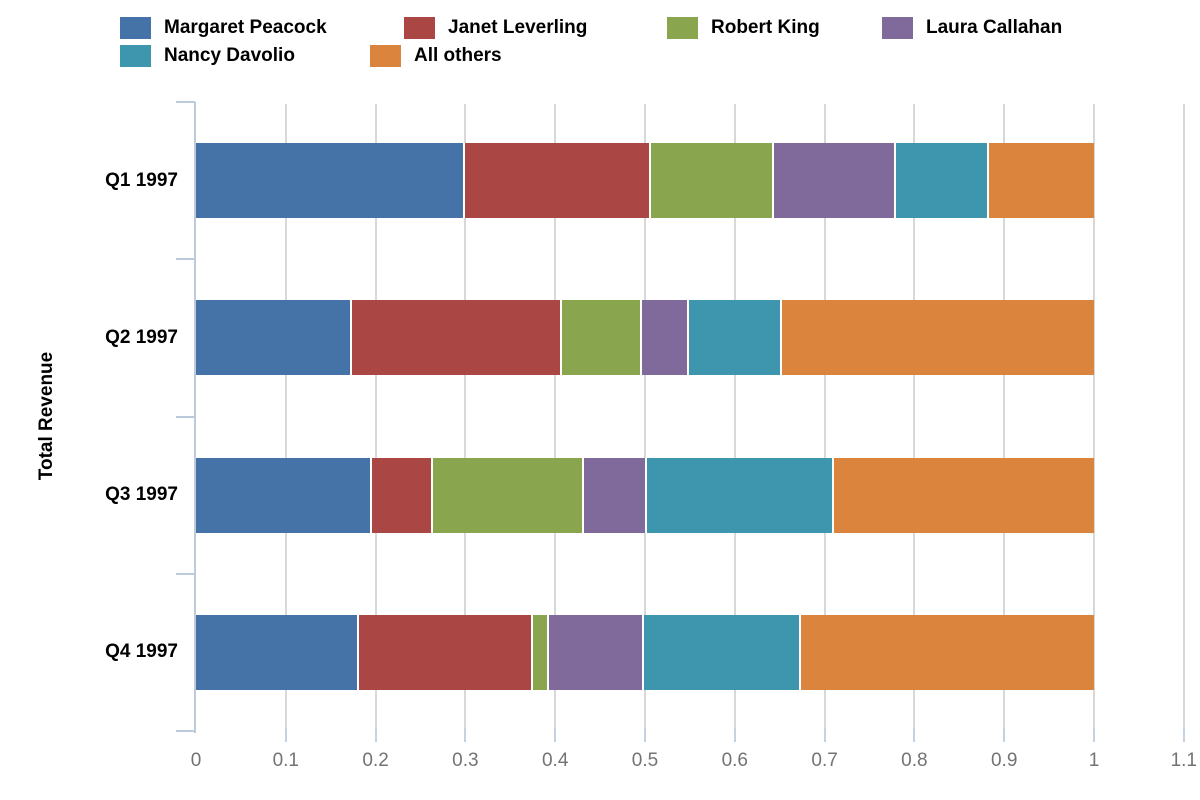 This screenshot has height=800, width=1200. What do you see at coordinates (897, 28) in the screenshot?
I see `legend-swatch-laura-callahan` at bounding box center [897, 28].